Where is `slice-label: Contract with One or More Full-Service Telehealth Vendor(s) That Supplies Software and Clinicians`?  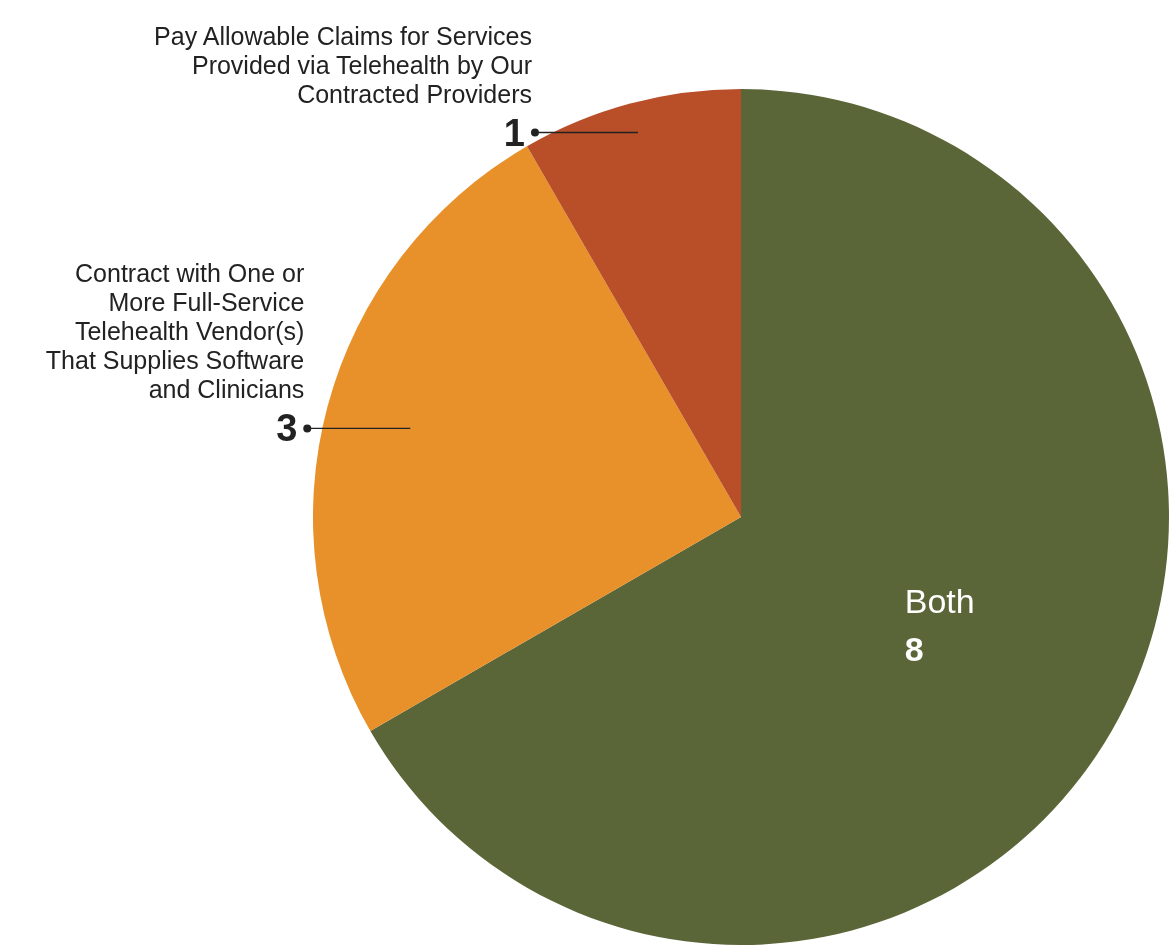 slice-label: Contract with One or More Full-Service Telehealth Vendor(s) That Supplies Software and Clinicians is located at coordinates (175, 331).